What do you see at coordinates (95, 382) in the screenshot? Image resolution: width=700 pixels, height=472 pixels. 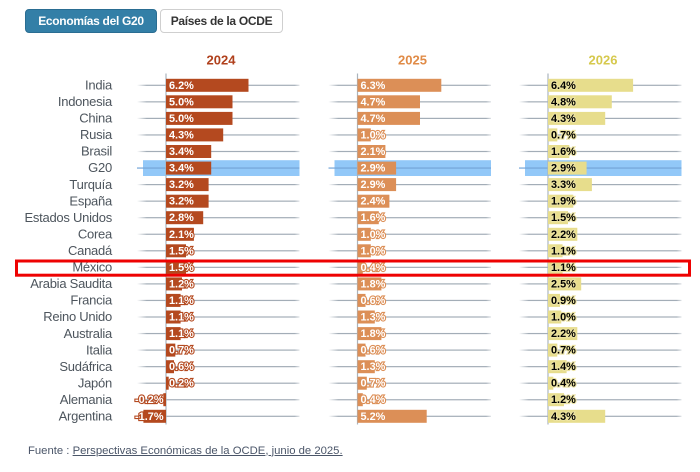 I see `svg-text: Japón` at bounding box center [95, 382].